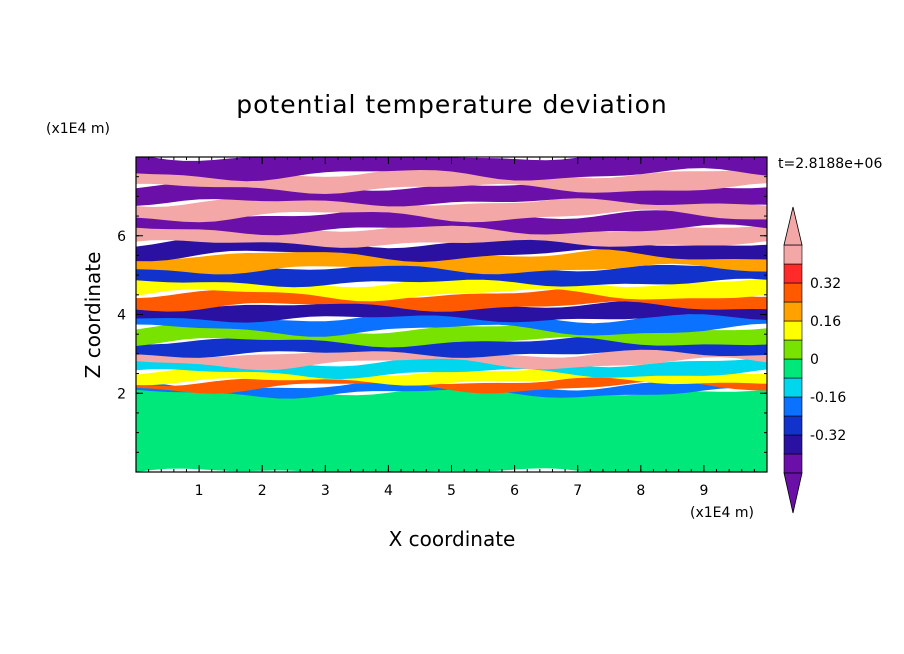 This screenshot has width=904, height=654. I want to click on x-tick-label: 5, so click(451, 491).